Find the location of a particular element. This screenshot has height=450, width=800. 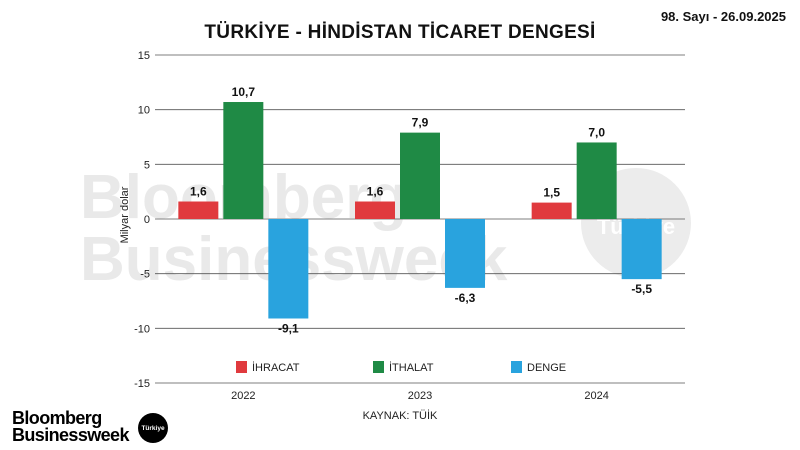

issue-date: 98. Sayı - 26.09.2025 is located at coordinates (723, 16).